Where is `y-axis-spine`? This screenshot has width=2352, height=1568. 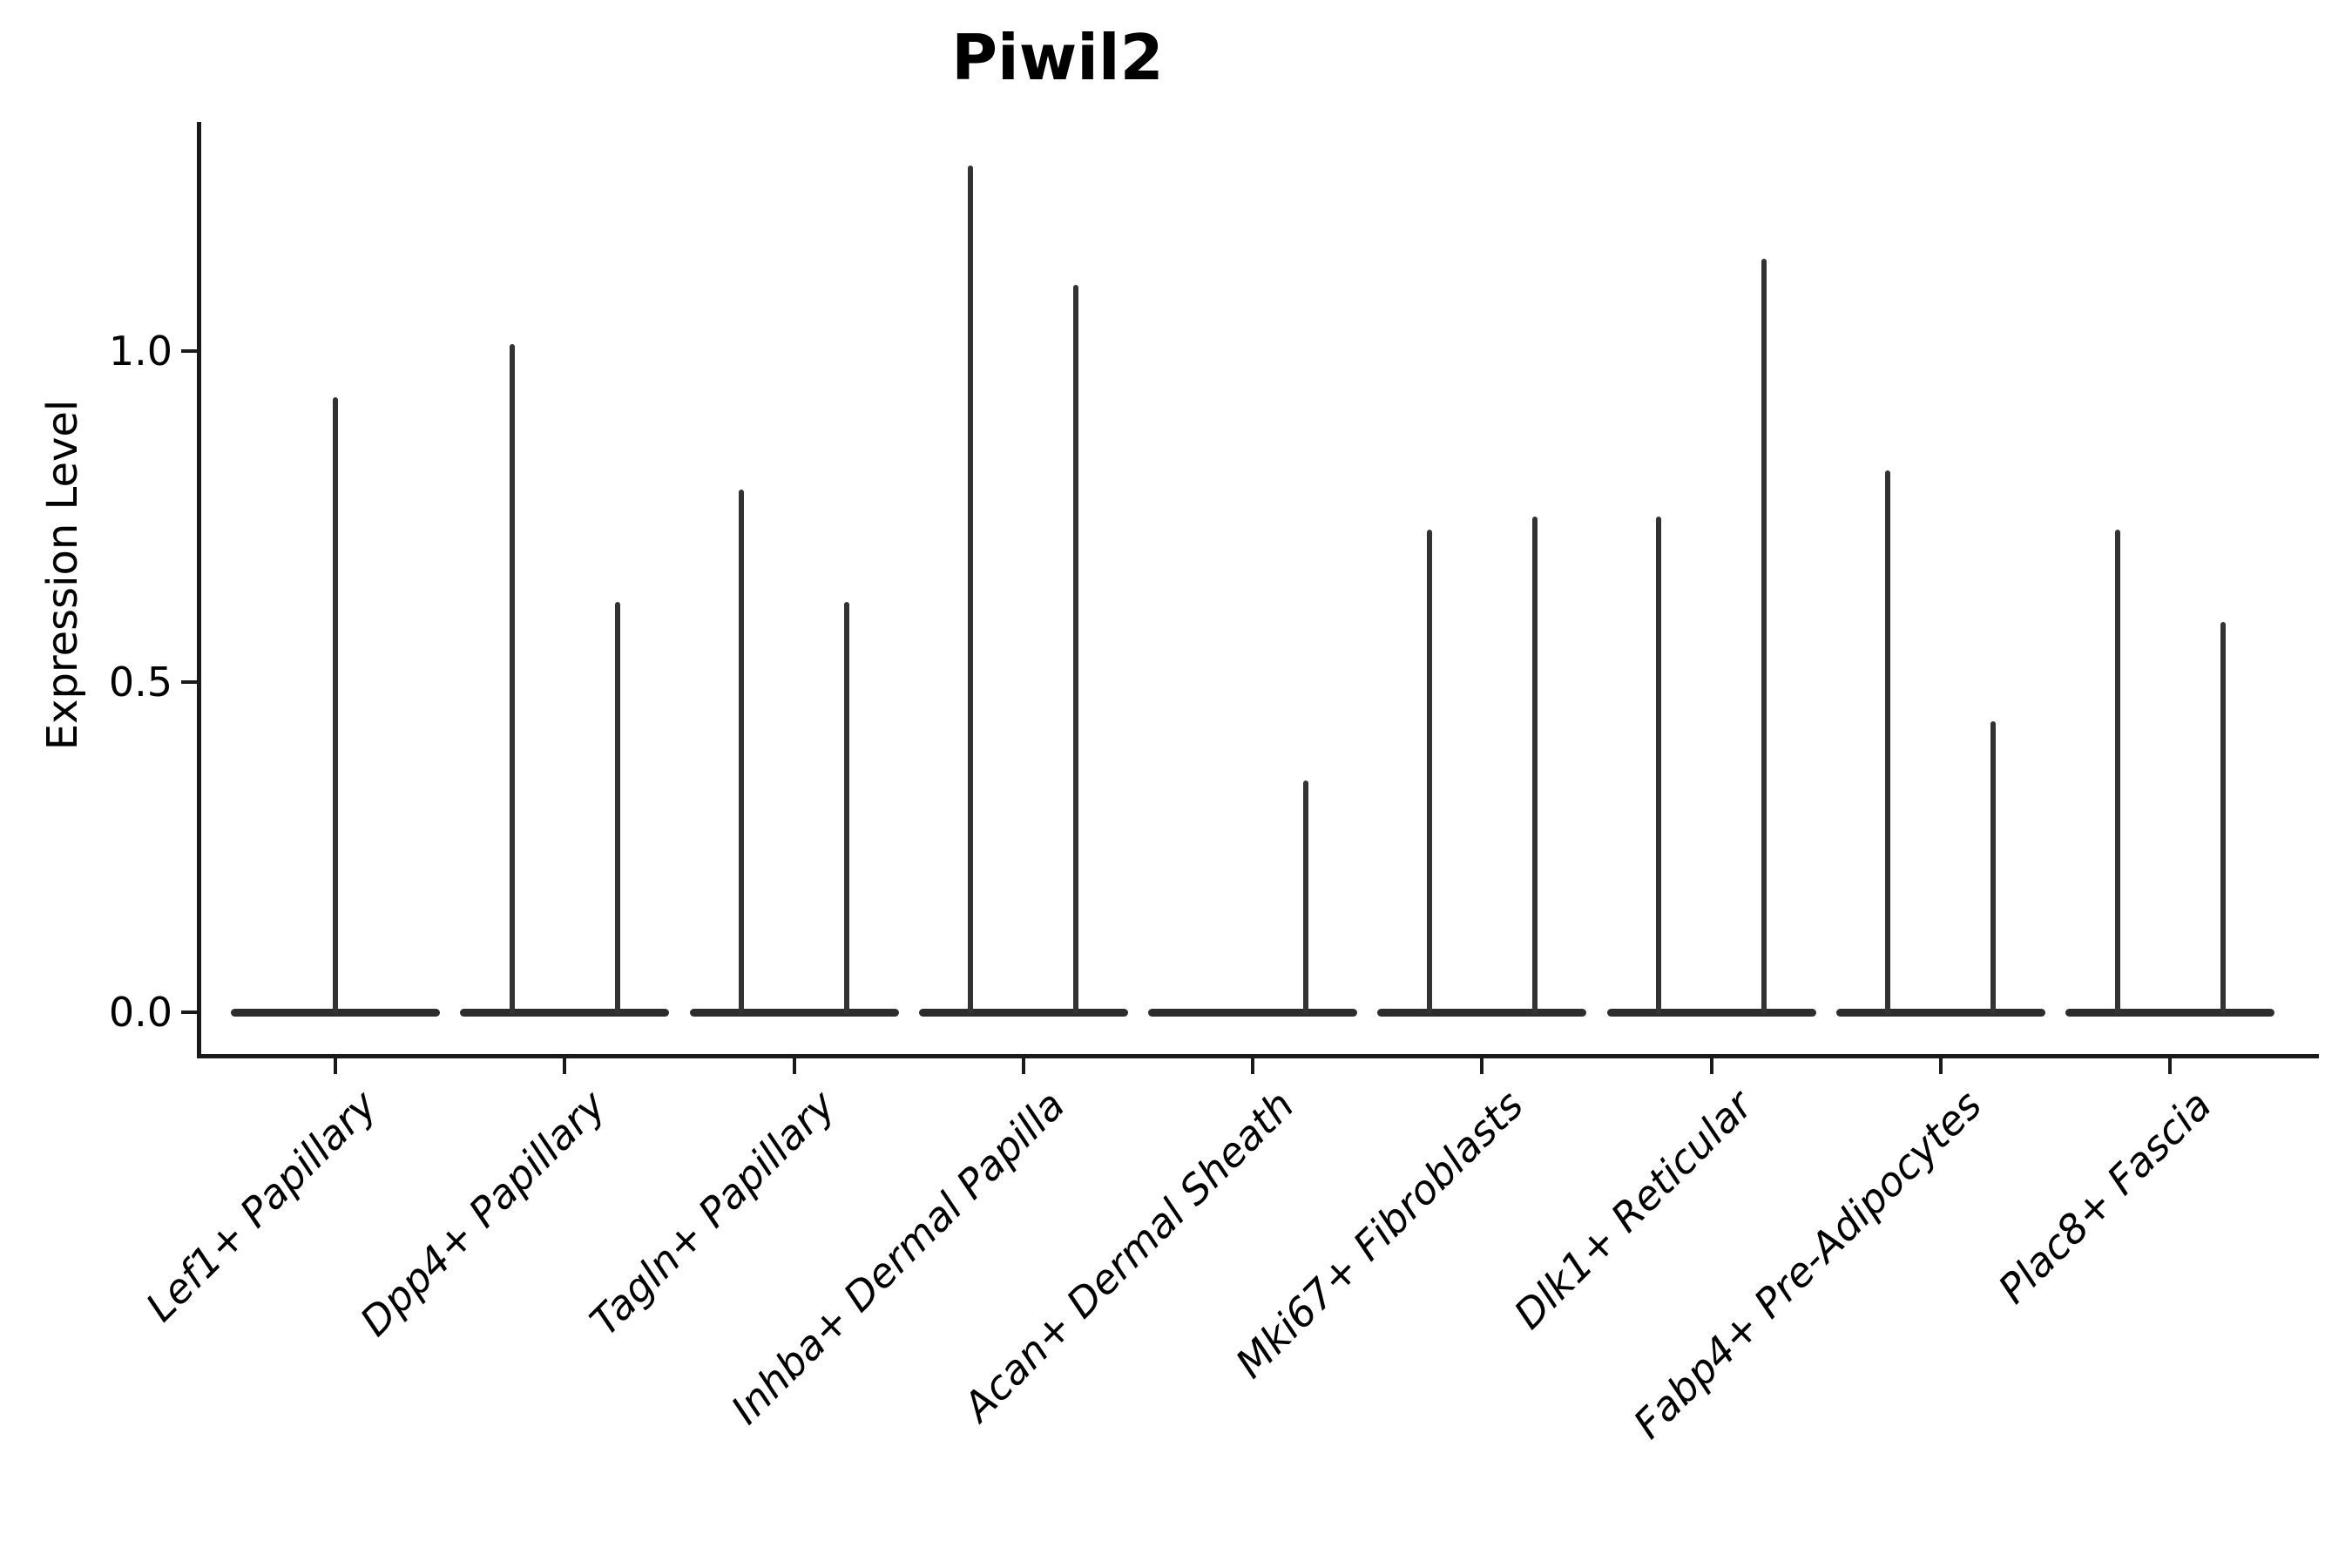 y-axis-spine is located at coordinates (199, 590).